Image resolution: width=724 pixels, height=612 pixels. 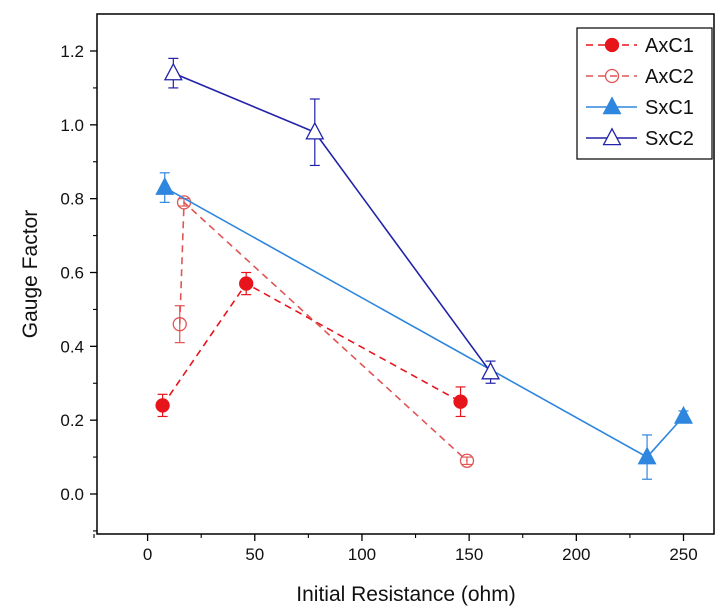 What do you see at coordinates (405, 594) in the screenshot?
I see `x-axis-title: Initial Resistance (ohm)` at bounding box center [405, 594].